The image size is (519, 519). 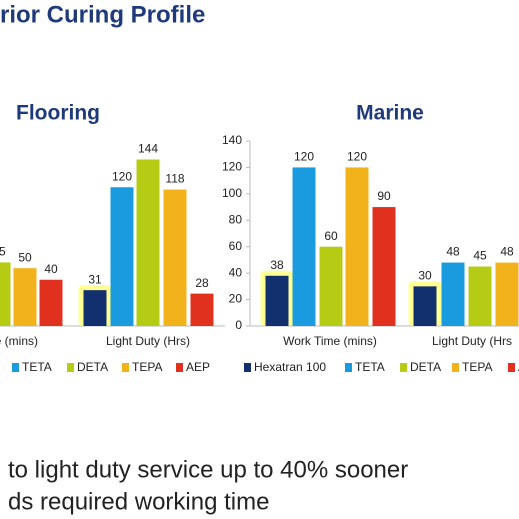 I want to click on y-tick-label: 100, so click(x=232, y=193).